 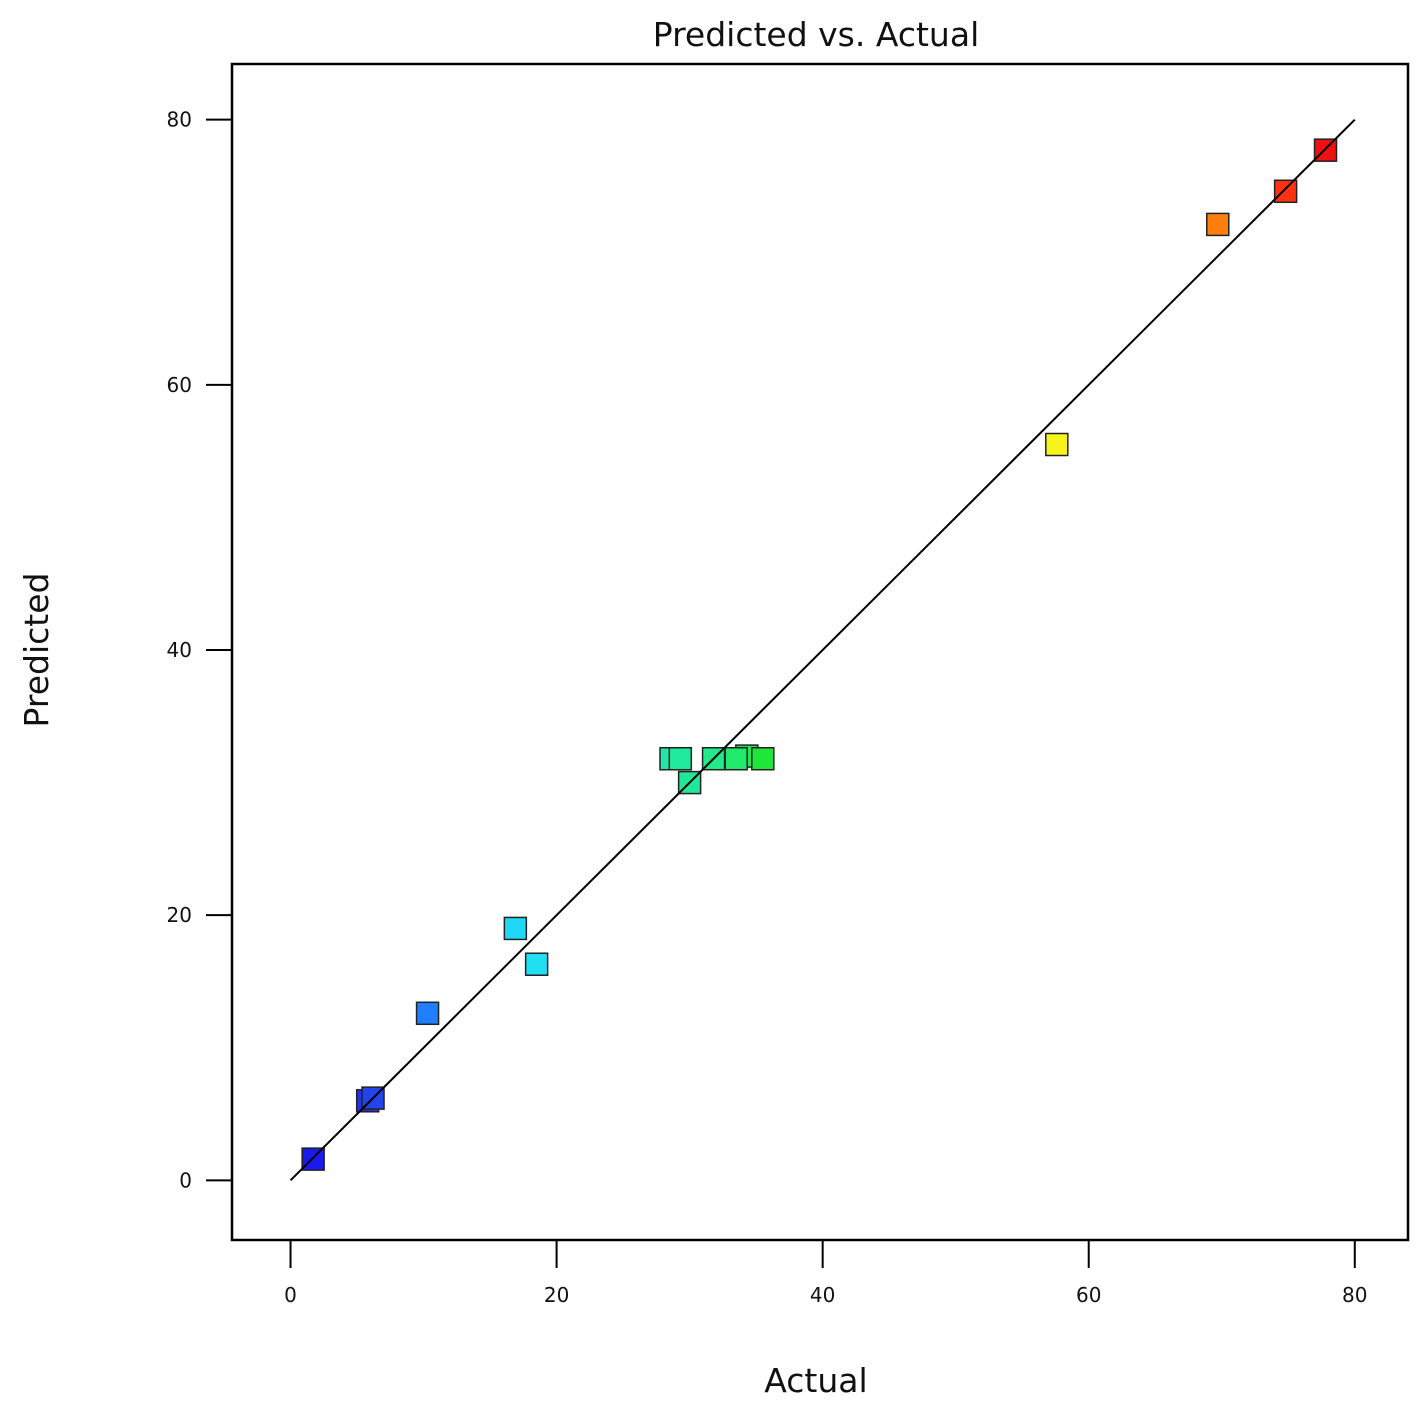 I want to click on x-axis: 0 20 40 60 80, so click(x=826, y=1273).